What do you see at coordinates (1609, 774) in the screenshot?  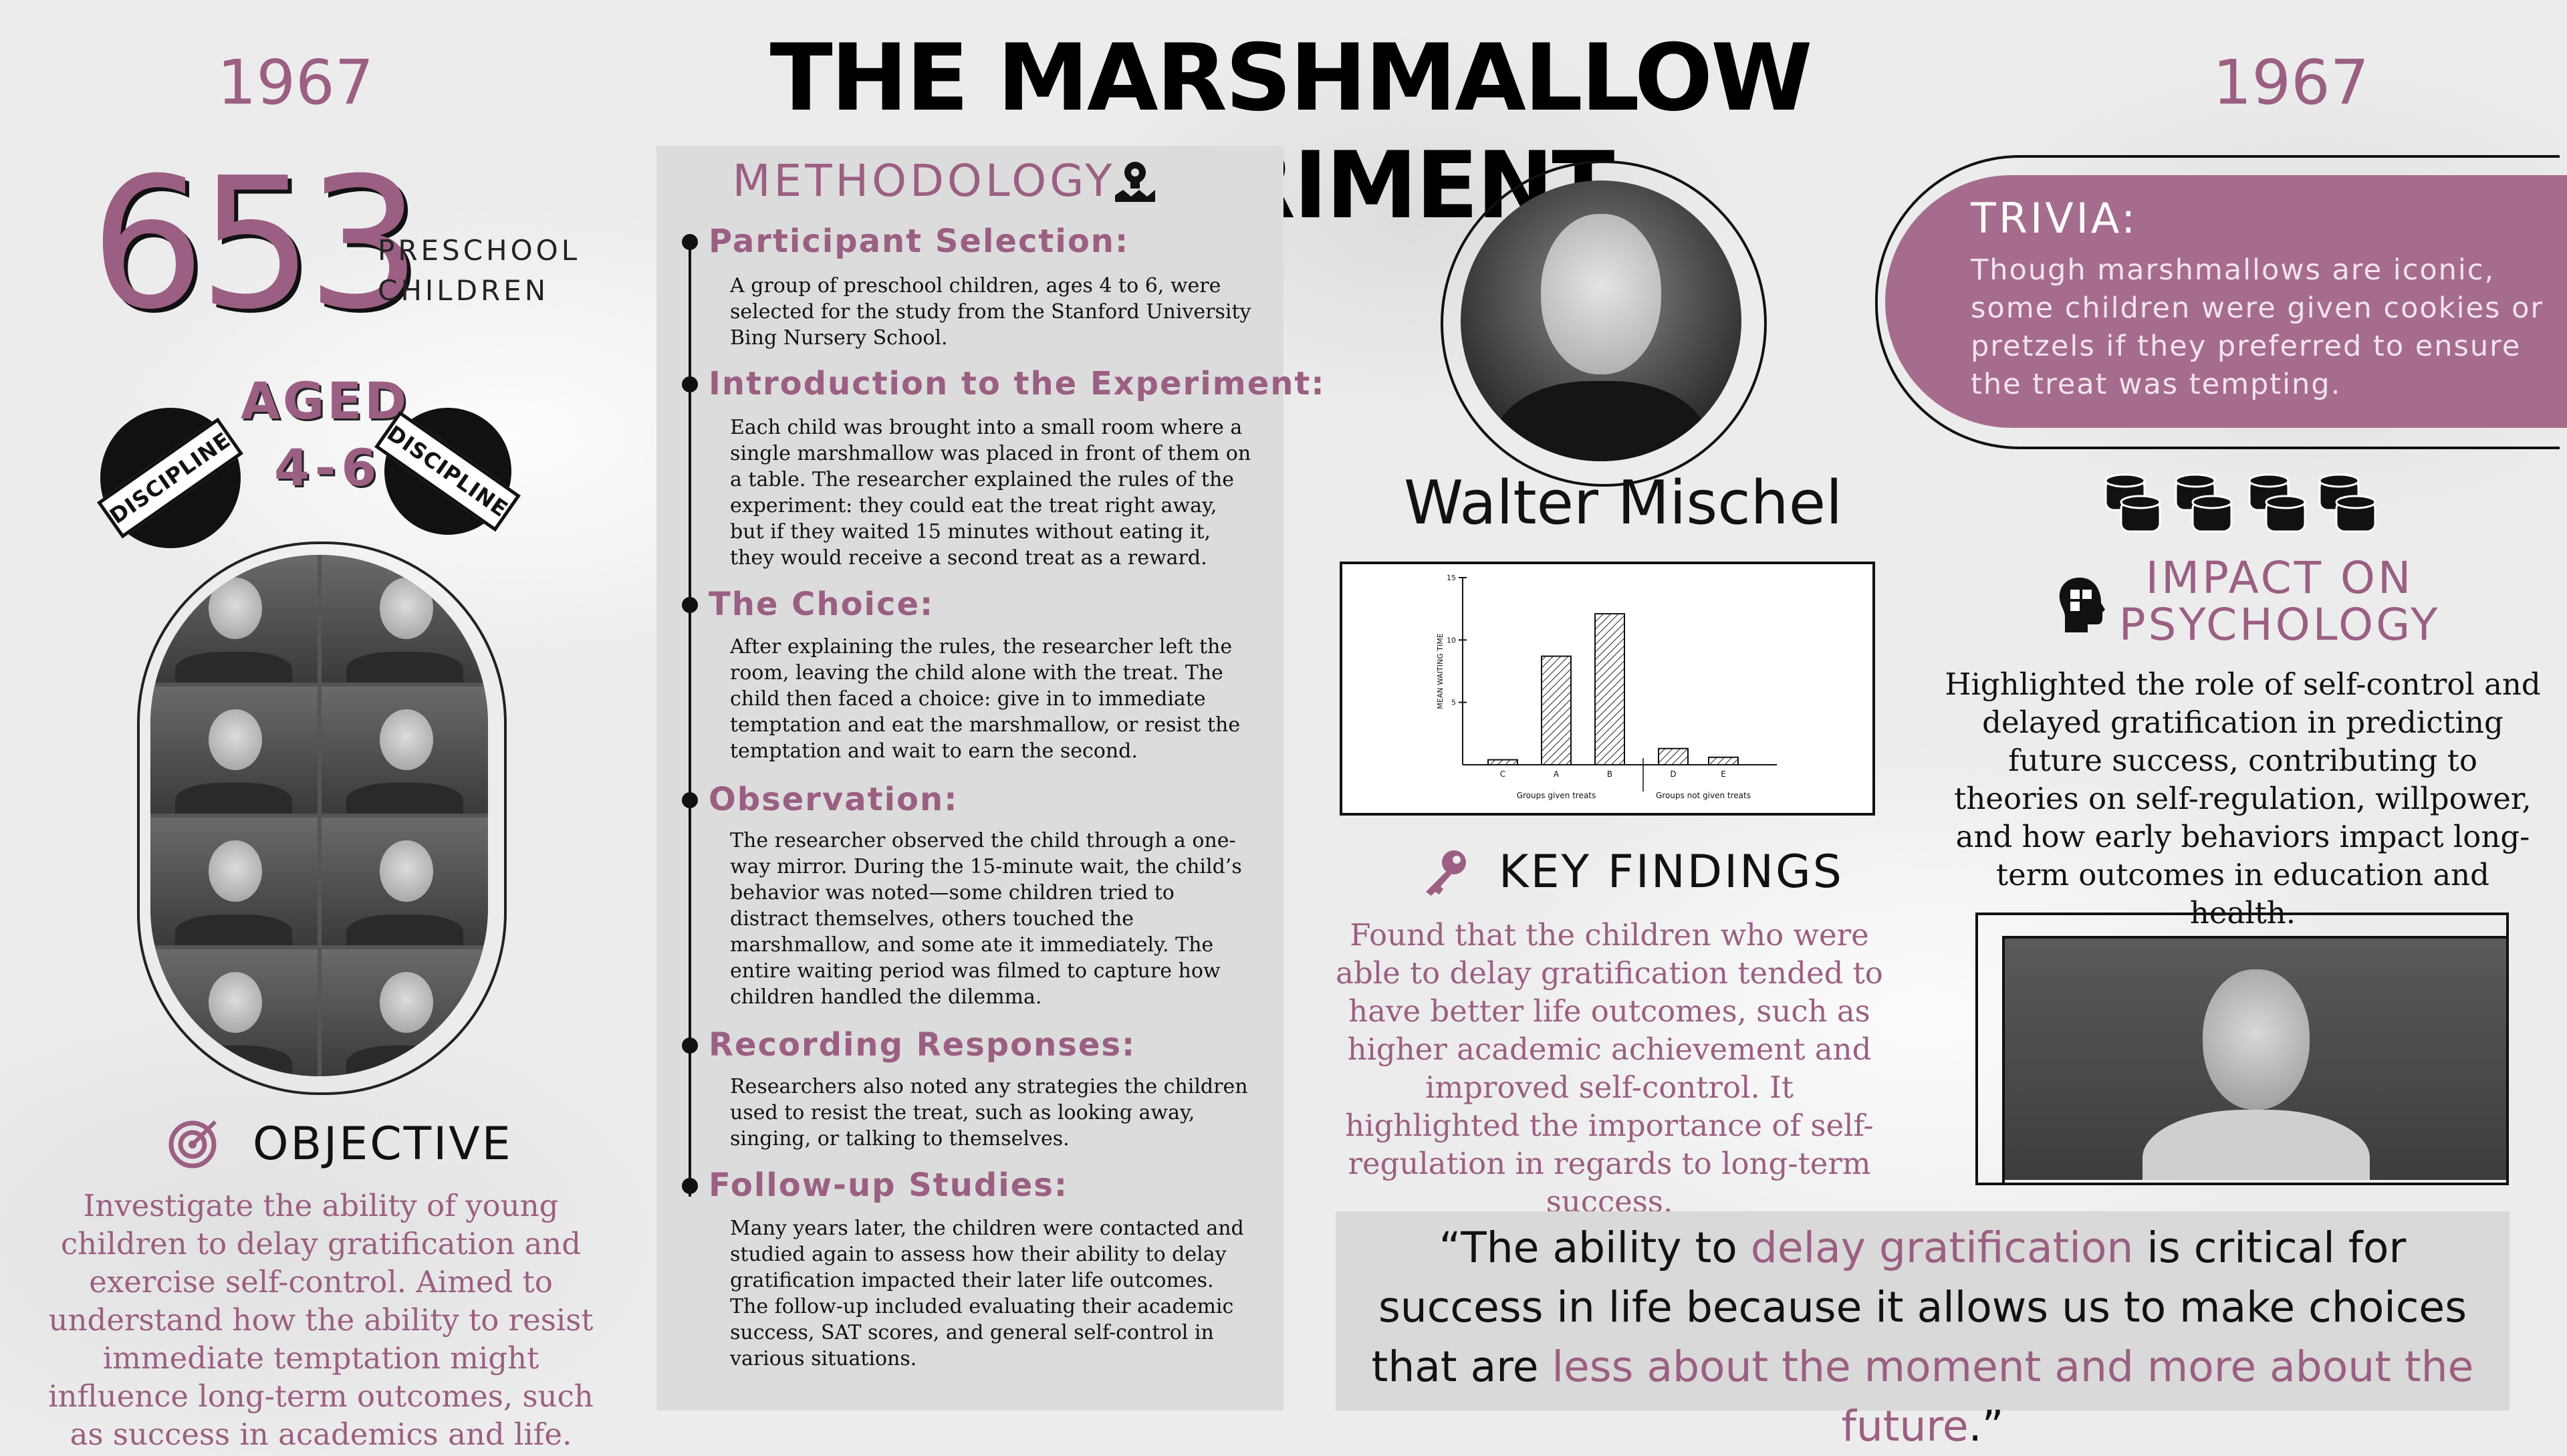 I see `category-label: B` at bounding box center [1609, 774].